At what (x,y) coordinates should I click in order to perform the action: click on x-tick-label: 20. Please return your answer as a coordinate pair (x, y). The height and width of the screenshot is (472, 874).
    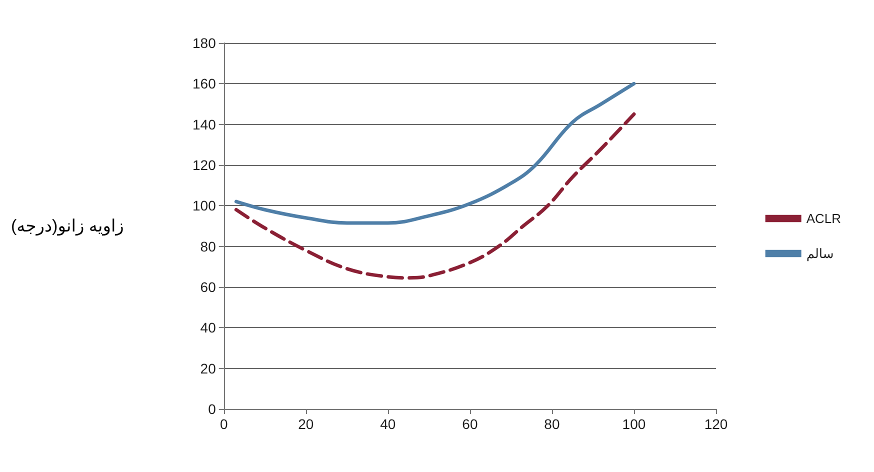
    Looking at the image, I should click on (306, 424).